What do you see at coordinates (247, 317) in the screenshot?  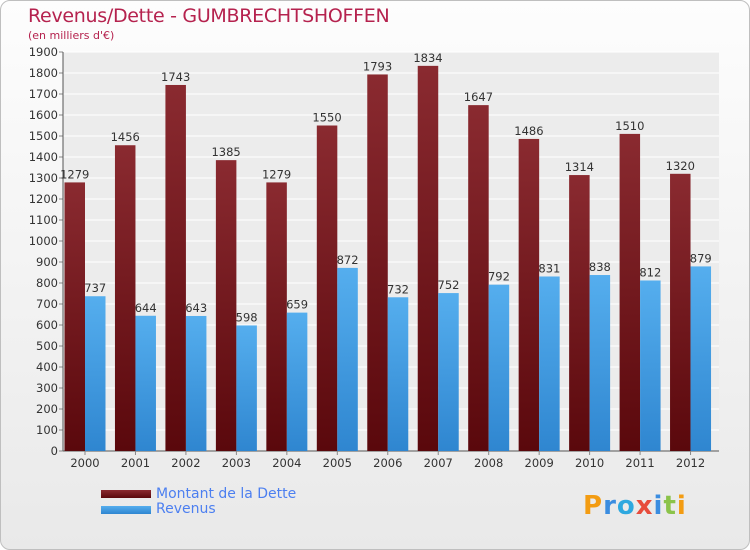 I see `data-label-revenus: 598` at bounding box center [247, 317].